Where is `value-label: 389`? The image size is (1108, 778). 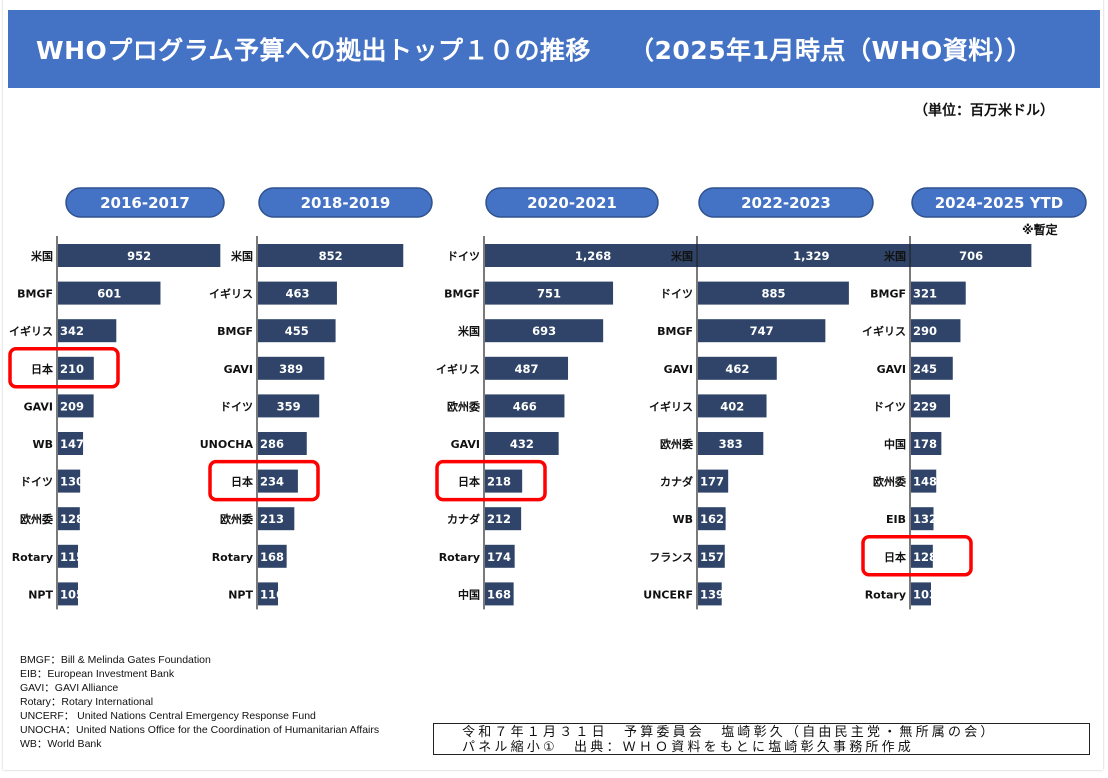 value-label: 389 is located at coordinates (291, 369).